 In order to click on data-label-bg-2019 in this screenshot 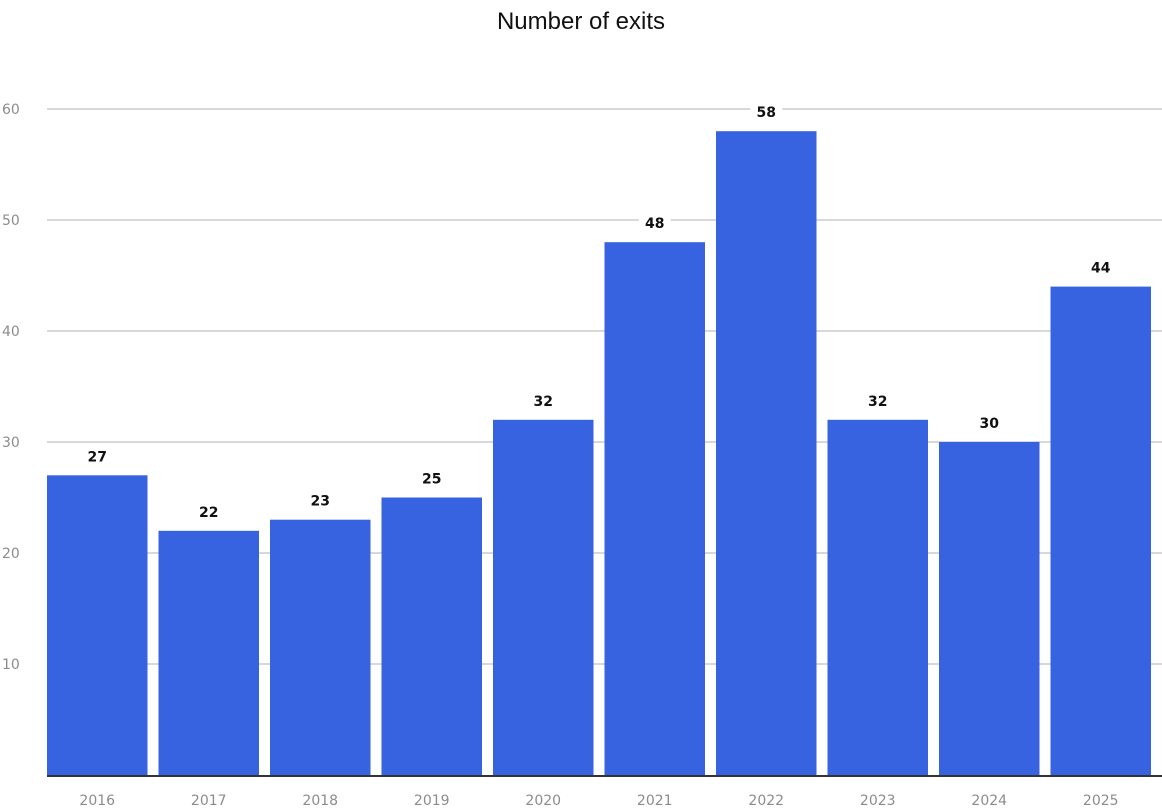, I will do `click(431, 477)`.